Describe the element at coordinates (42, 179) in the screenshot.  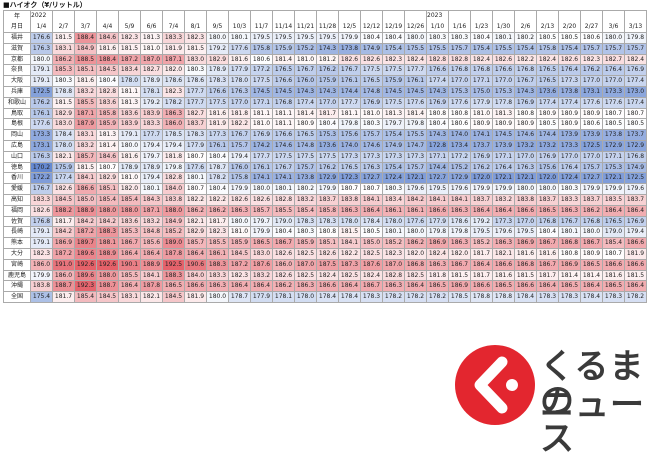
I see `price-cell: 172.2` at that location.